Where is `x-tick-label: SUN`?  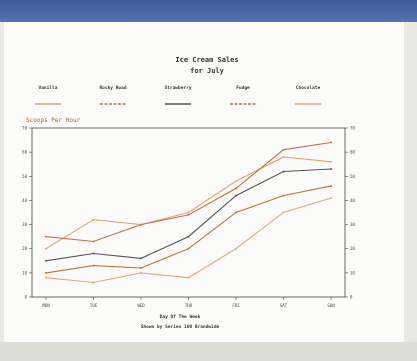 x-tick-label: SUN is located at coordinates (331, 305).